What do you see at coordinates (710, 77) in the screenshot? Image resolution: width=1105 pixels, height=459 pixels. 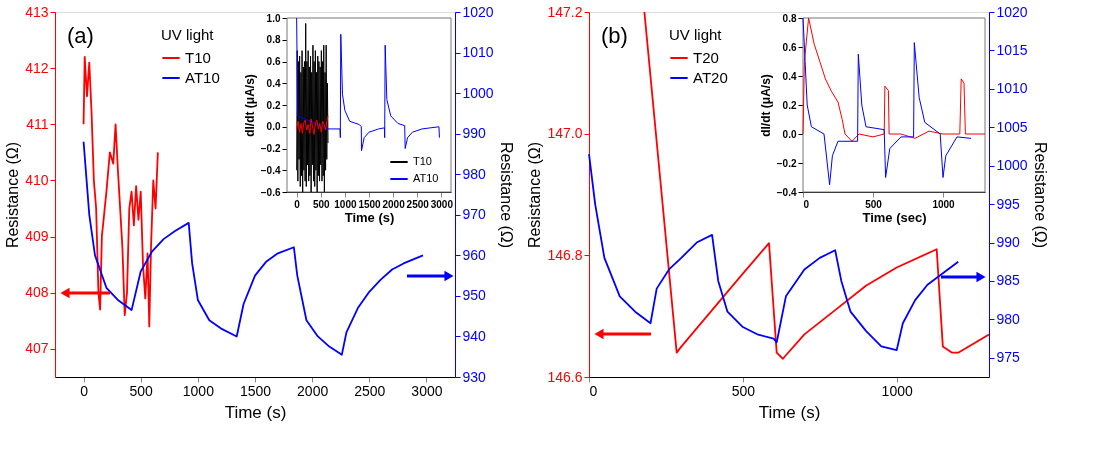 I see `legend-label: AT20` at bounding box center [710, 77].